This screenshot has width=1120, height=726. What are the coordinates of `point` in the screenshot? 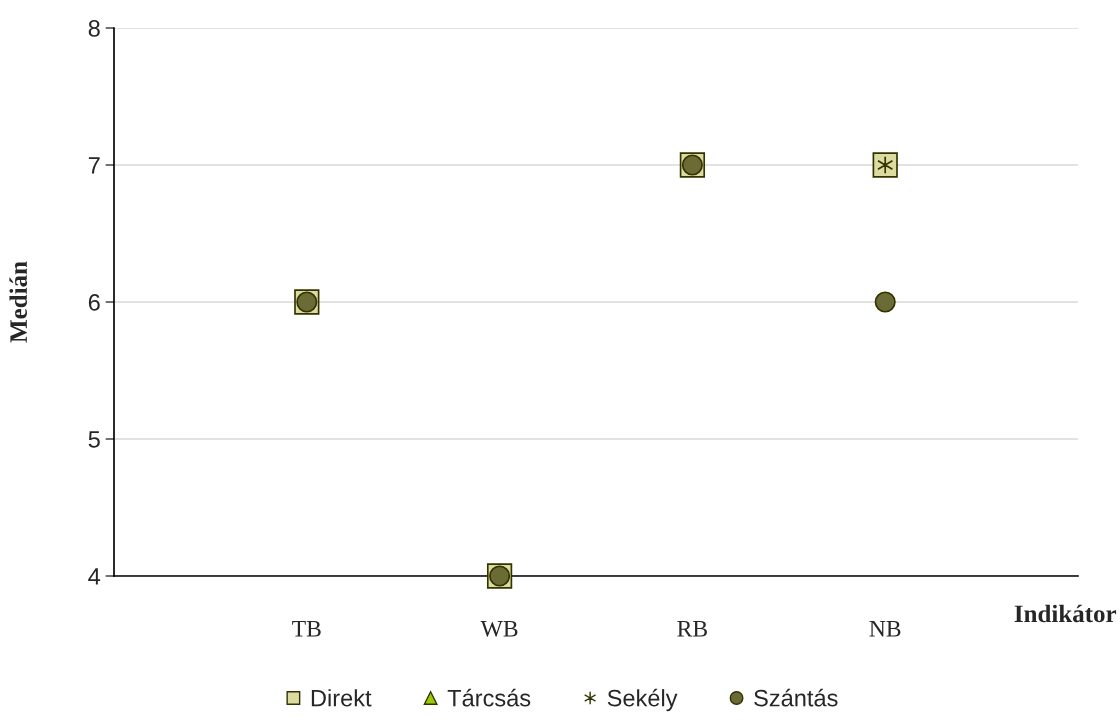 It's located at (885, 302).